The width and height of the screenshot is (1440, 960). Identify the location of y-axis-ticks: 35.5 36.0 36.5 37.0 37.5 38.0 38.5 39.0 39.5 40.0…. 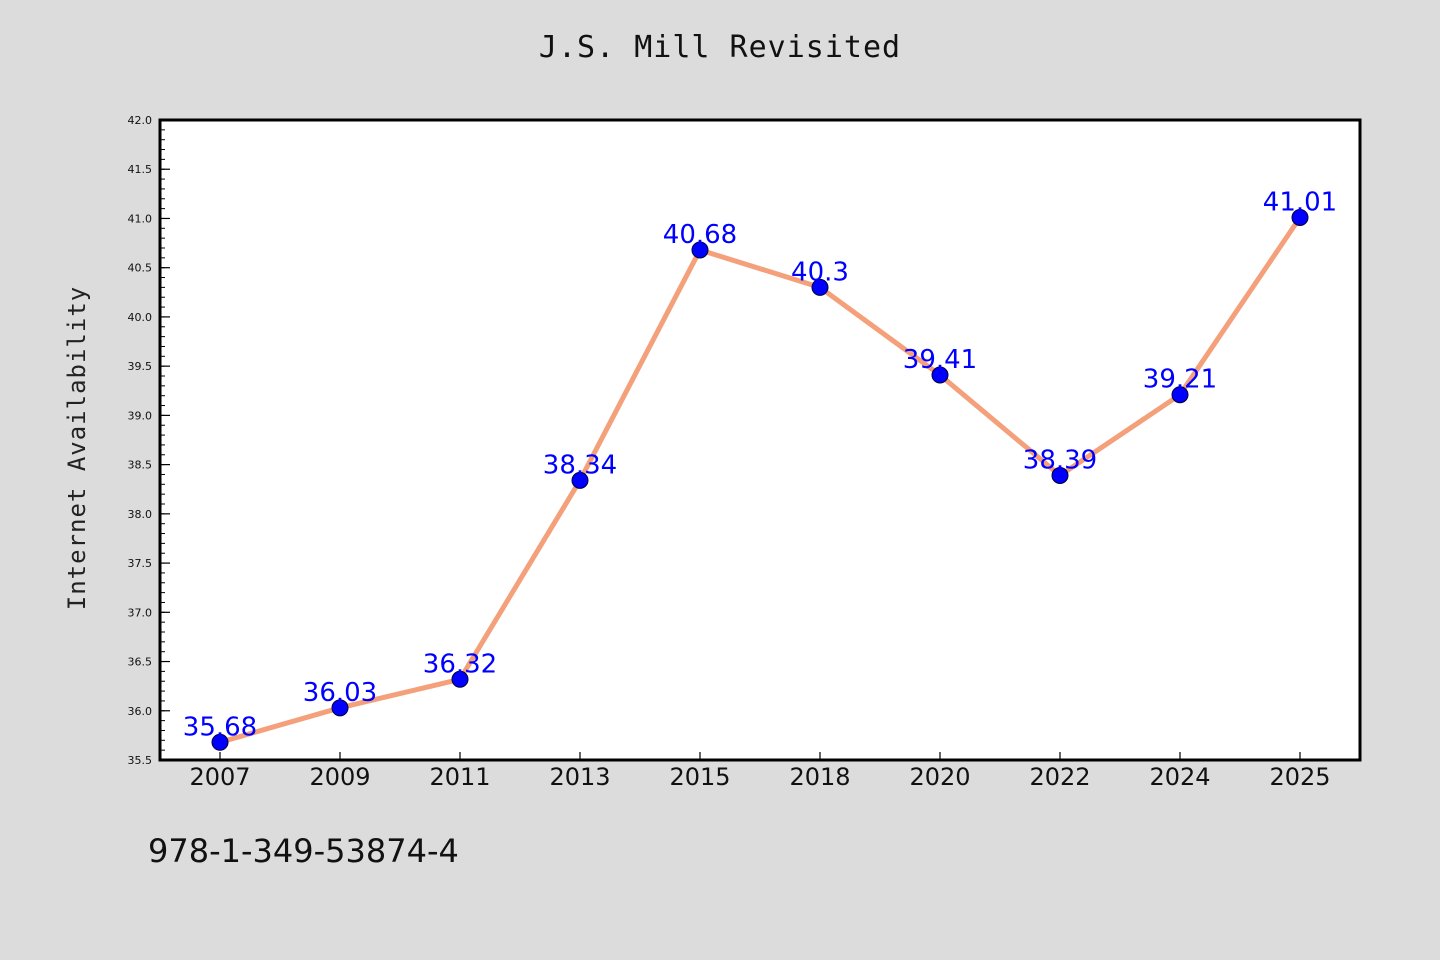
(149, 440).